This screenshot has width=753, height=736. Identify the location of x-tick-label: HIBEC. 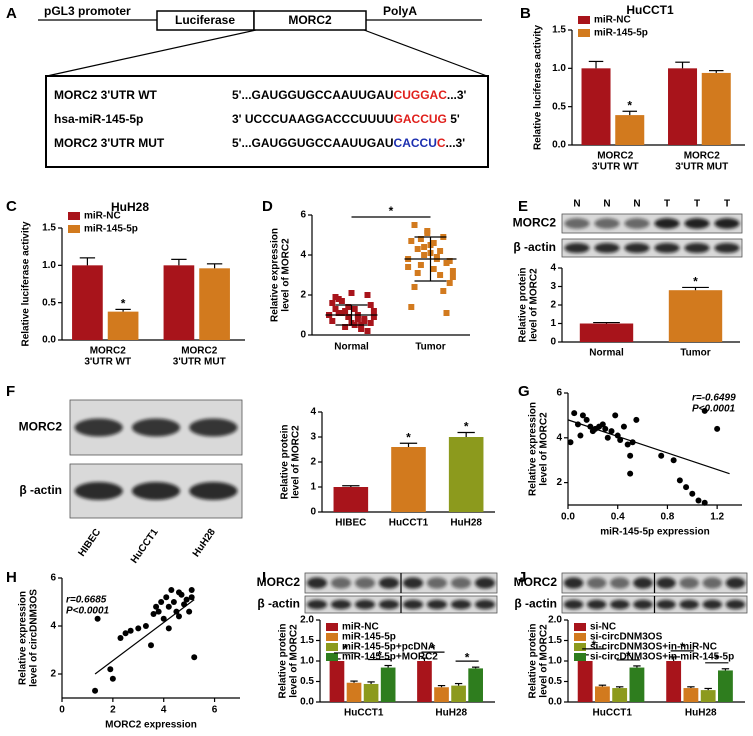
(350, 523).